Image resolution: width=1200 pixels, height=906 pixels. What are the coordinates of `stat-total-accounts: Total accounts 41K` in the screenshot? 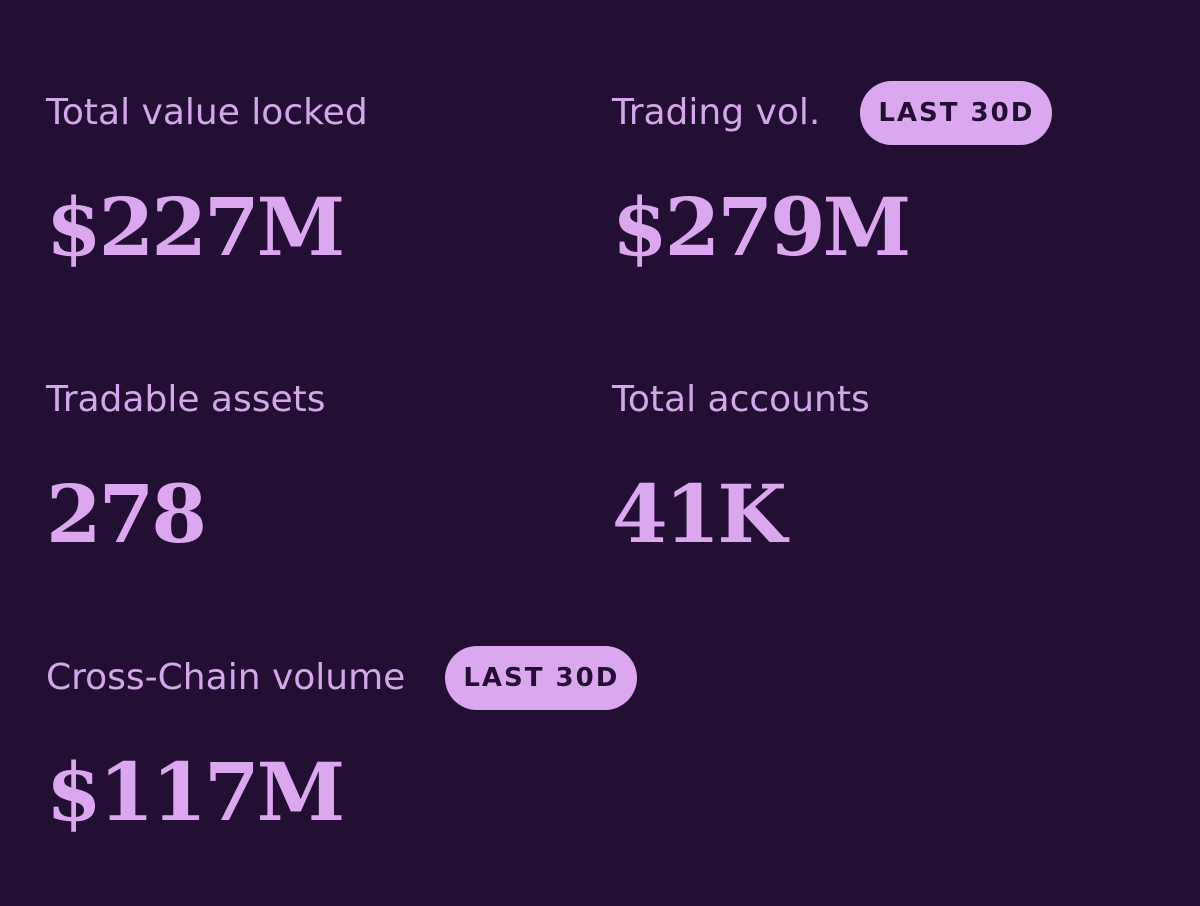 It's located at (741, 463).